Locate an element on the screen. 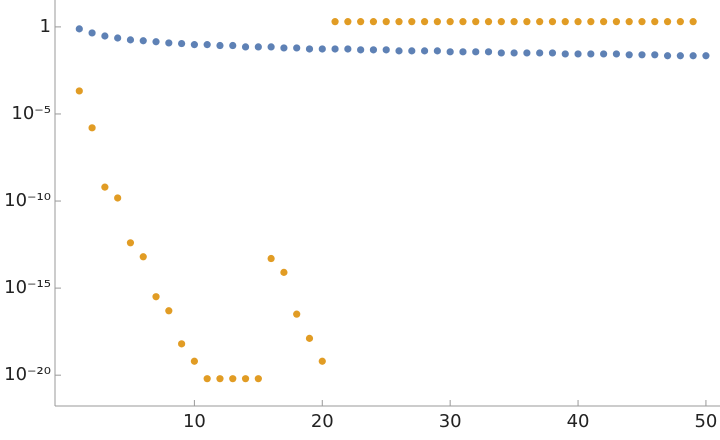 The image size is (720, 440). y-tick-label: 10⁻¹⁵ is located at coordinates (27, 287).